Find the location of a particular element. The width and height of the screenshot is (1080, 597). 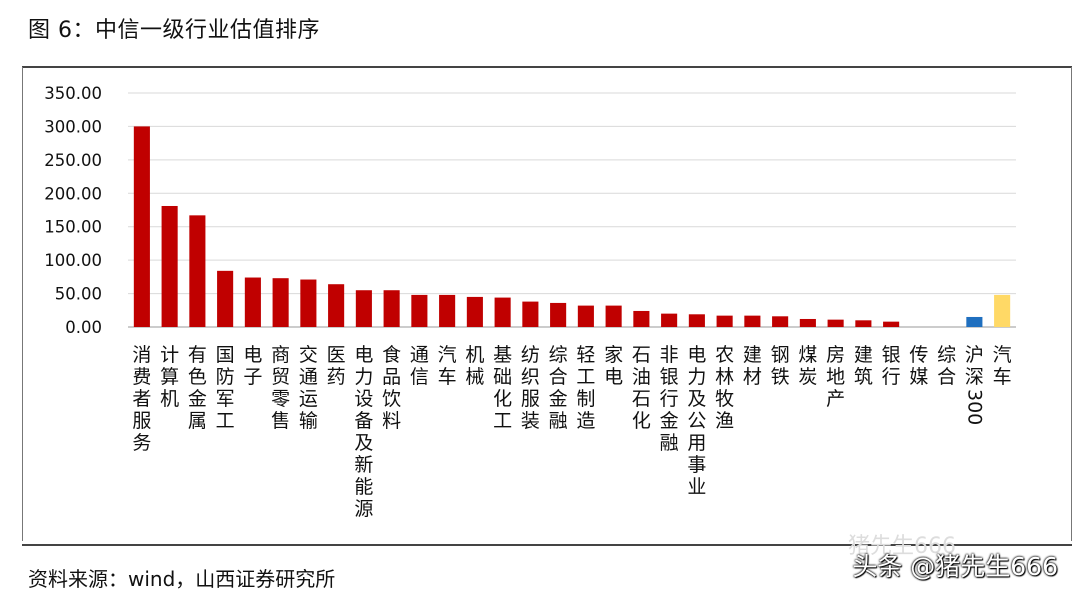

bar-建材 is located at coordinates (752, 321).